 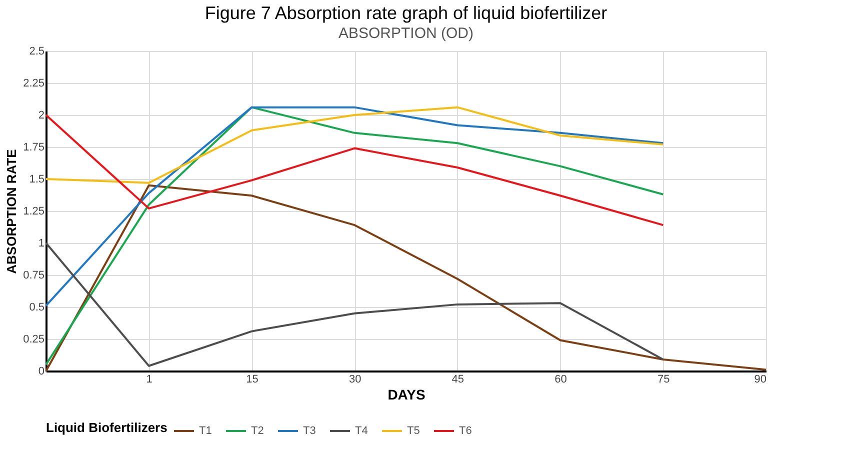 What do you see at coordinates (33, 84) in the screenshot?
I see `y-tick-label: 2.25` at bounding box center [33, 84].